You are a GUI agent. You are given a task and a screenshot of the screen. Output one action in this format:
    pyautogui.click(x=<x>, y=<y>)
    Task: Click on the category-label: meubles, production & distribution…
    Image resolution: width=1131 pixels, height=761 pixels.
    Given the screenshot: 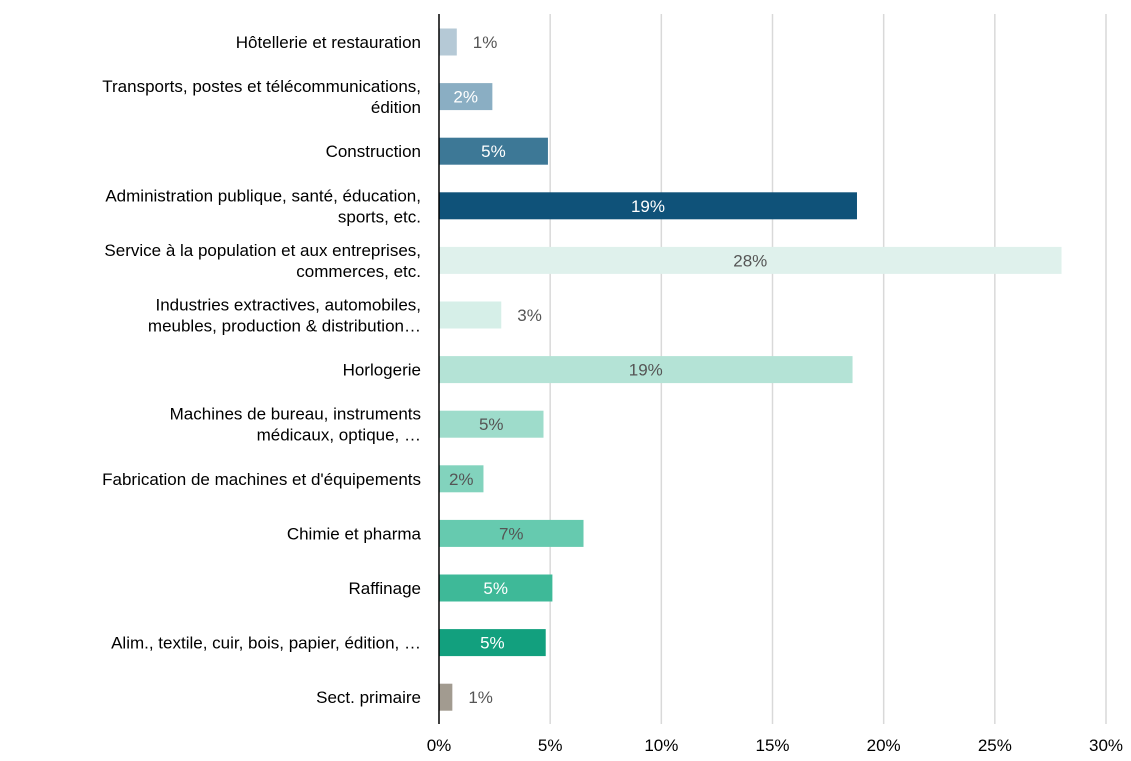 What is the action you would take?
    pyautogui.click(x=284, y=326)
    